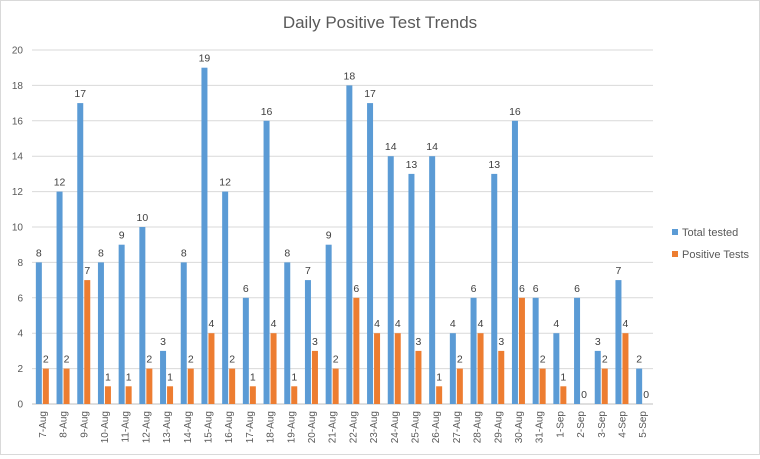  I want to click on y-tick-label: 4, so click(20, 334).